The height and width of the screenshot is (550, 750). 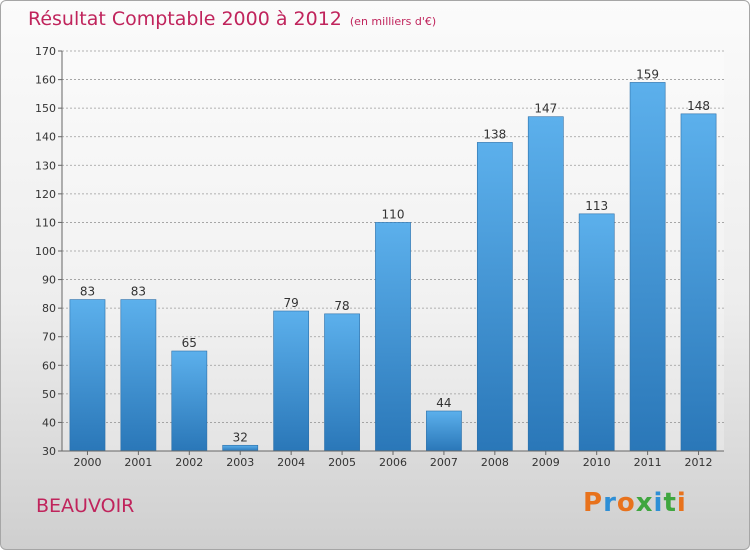 What do you see at coordinates (393, 462) in the screenshot?
I see `x-tick-label: 2006` at bounding box center [393, 462].